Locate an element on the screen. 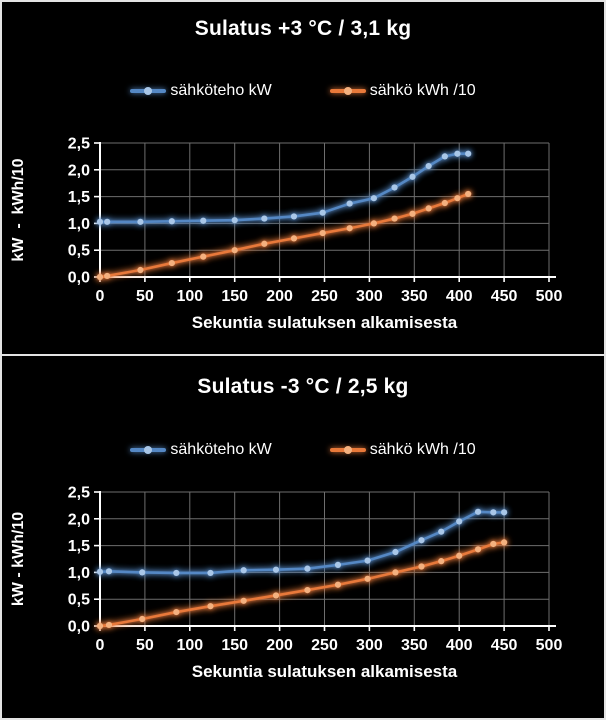 This screenshot has height=720, width=606. x-tick-label: 100 is located at coordinates (189, 296).